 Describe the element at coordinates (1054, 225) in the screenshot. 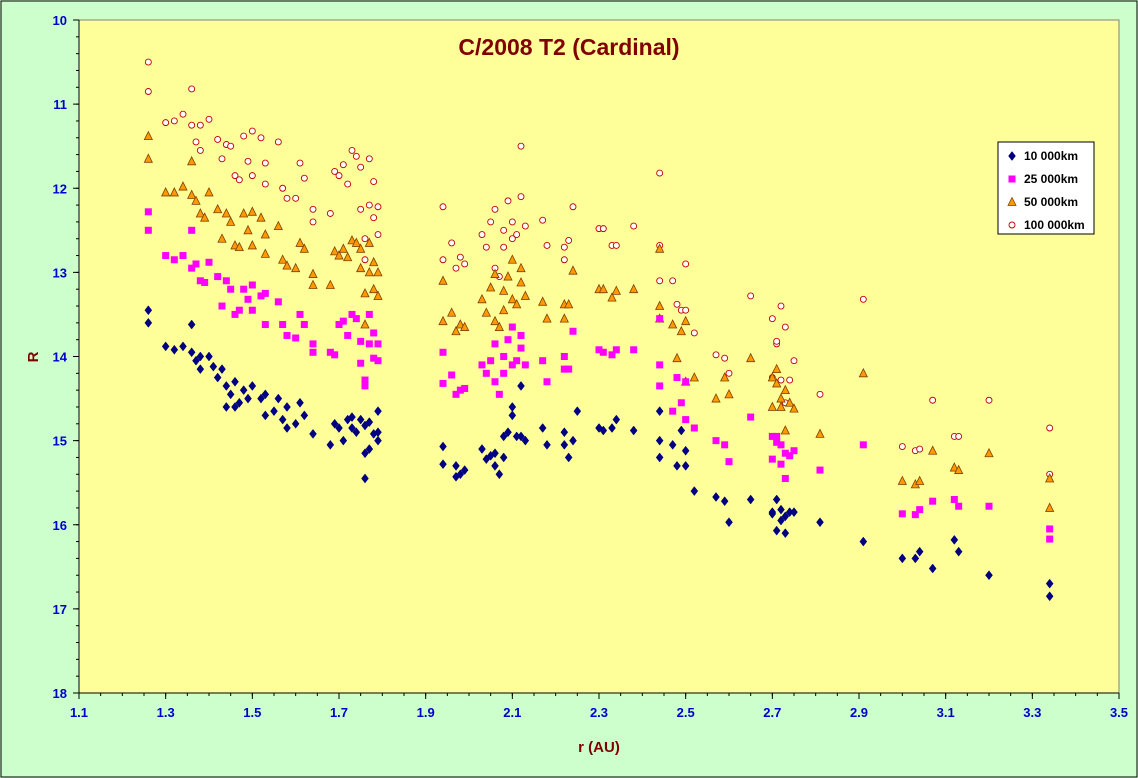

I see `legend-label: 100 000km` at that location.